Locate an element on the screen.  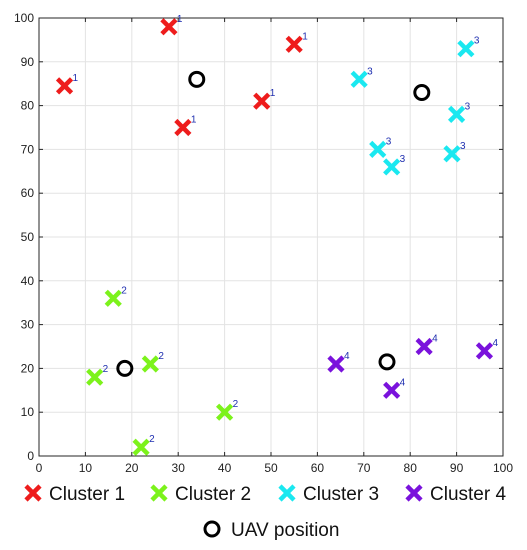
x-tick-label: 20 is located at coordinates (132, 468).